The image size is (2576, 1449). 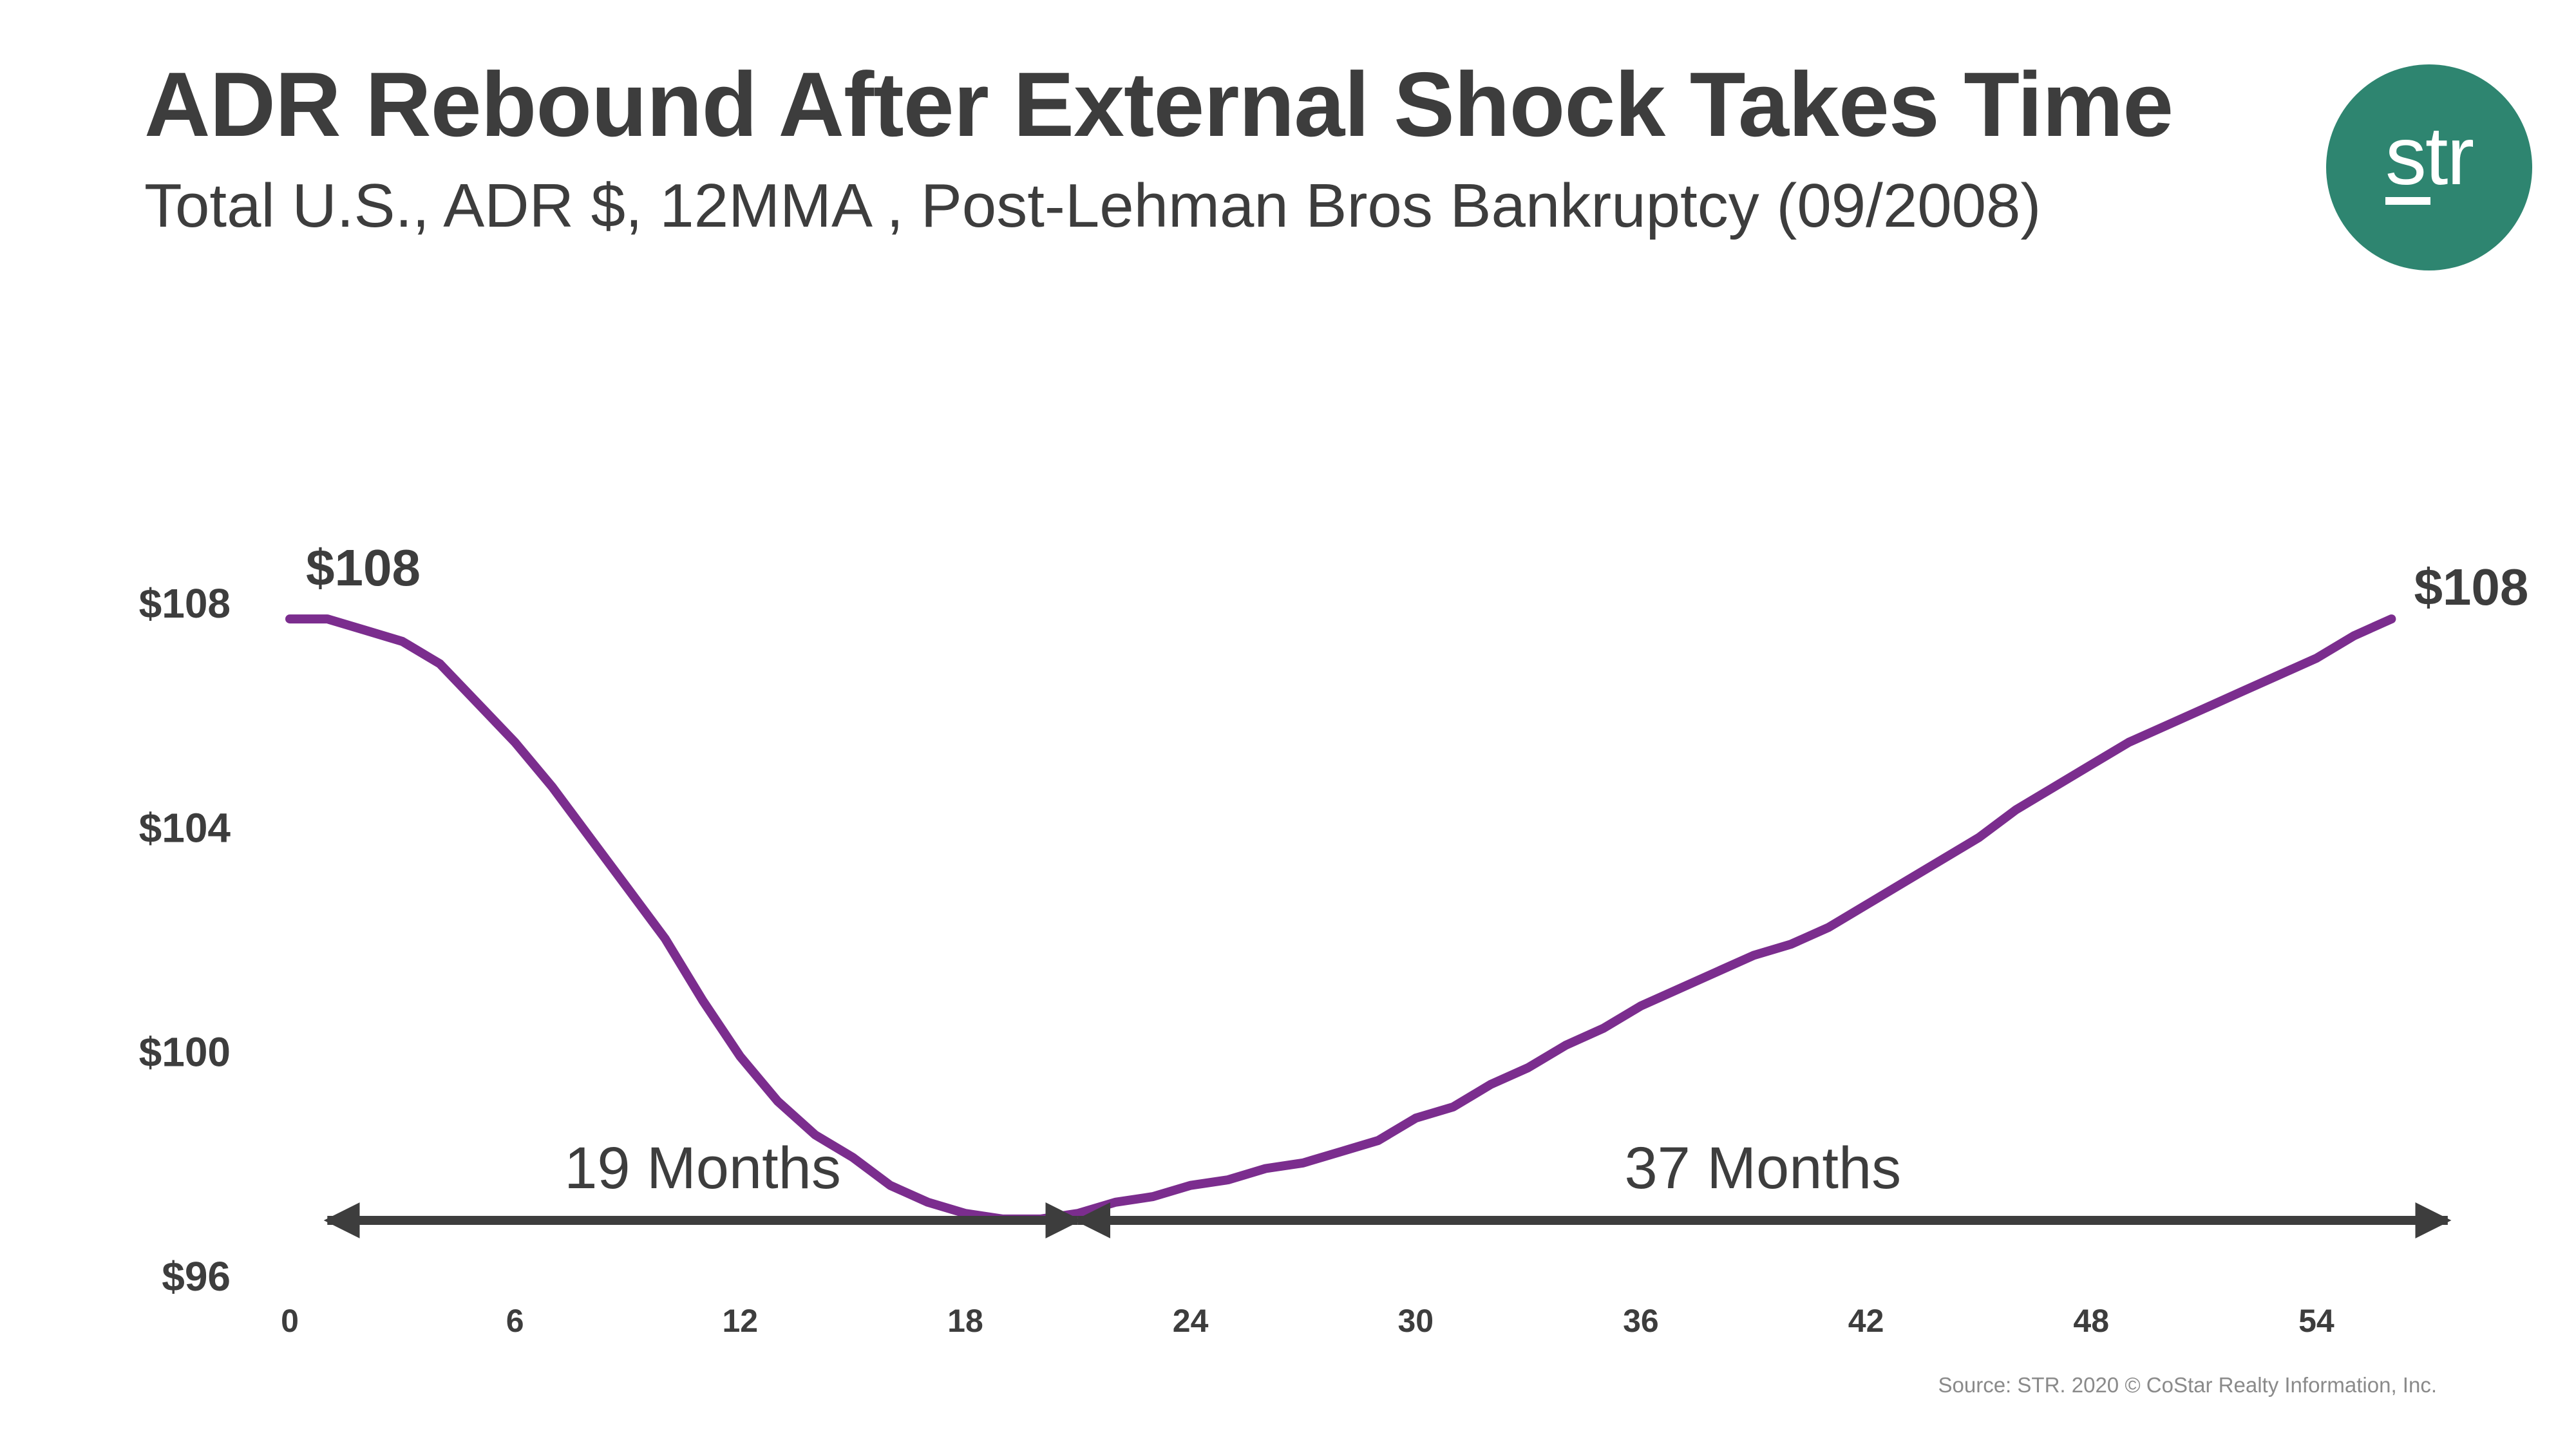 What do you see at coordinates (965, 1321) in the screenshot?
I see `x-tick-label: 18` at bounding box center [965, 1321].